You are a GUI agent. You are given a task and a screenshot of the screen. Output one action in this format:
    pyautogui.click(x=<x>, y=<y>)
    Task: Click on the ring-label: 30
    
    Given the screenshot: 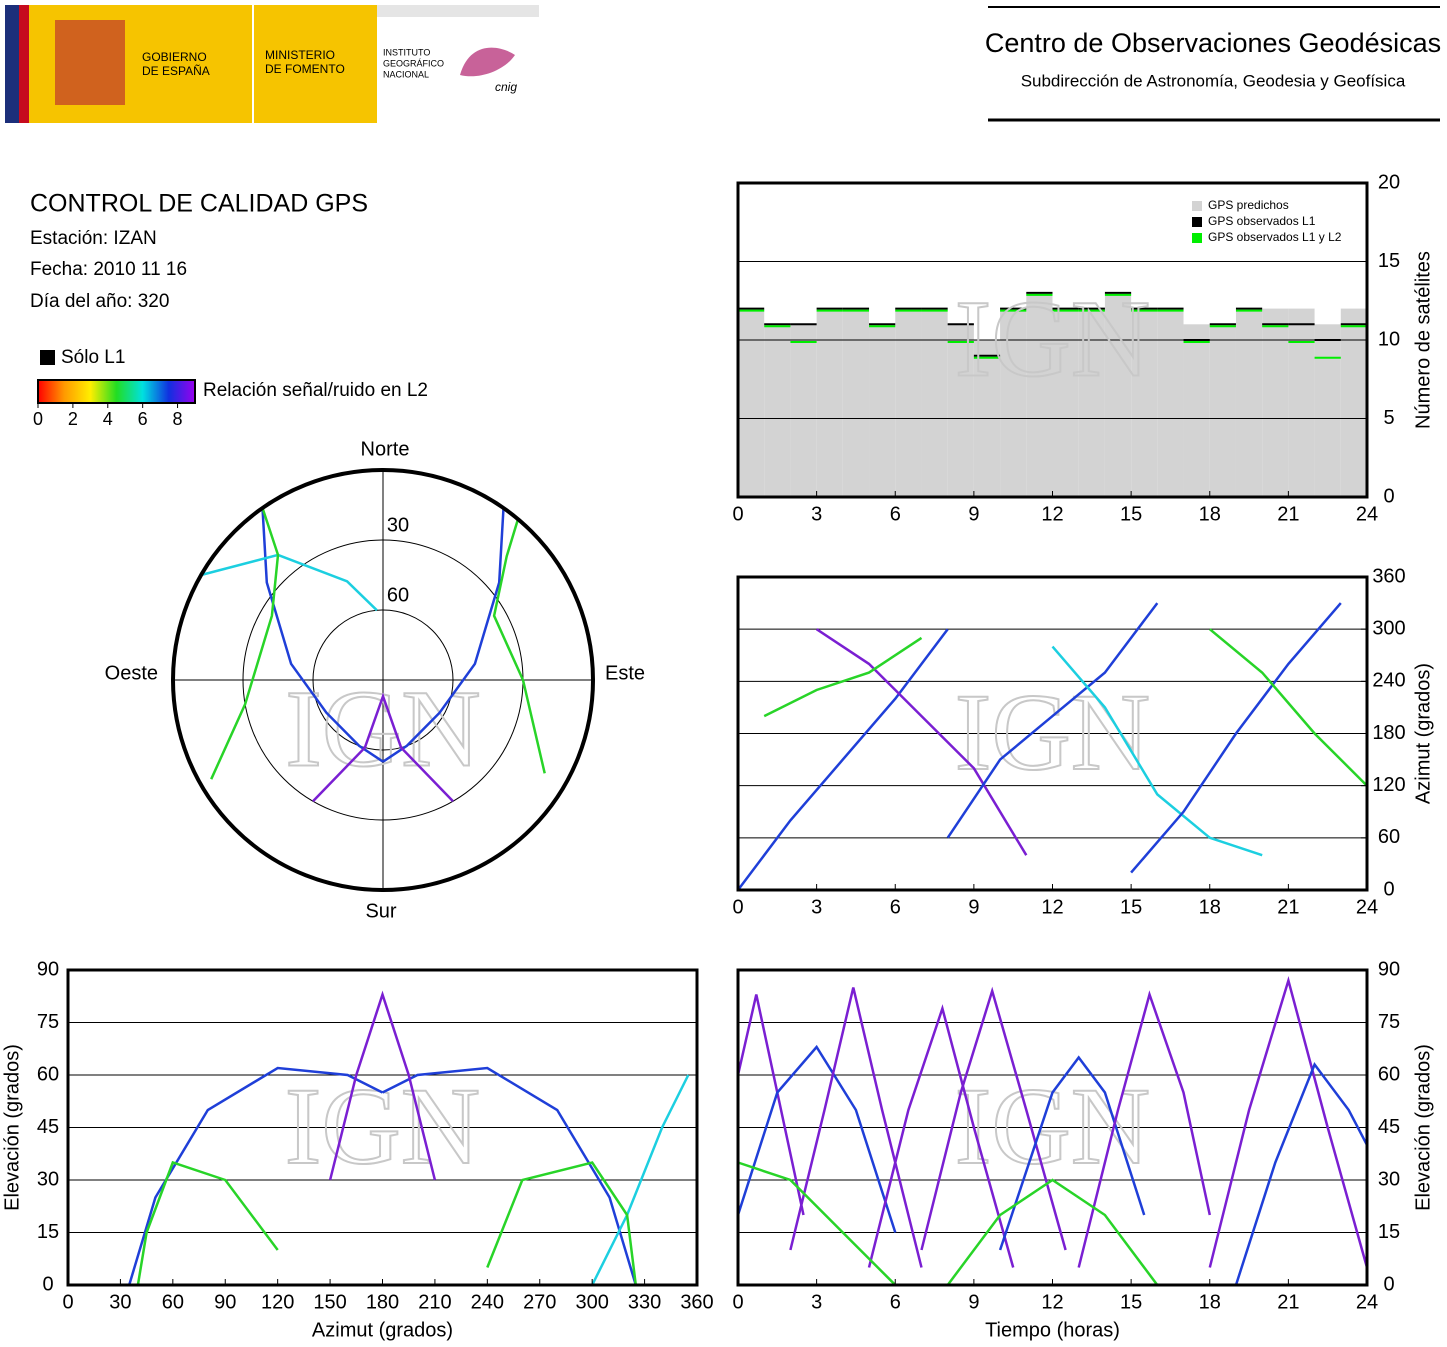 What is the action you would take?
    pyautogui.click(x=398, y=525)
    